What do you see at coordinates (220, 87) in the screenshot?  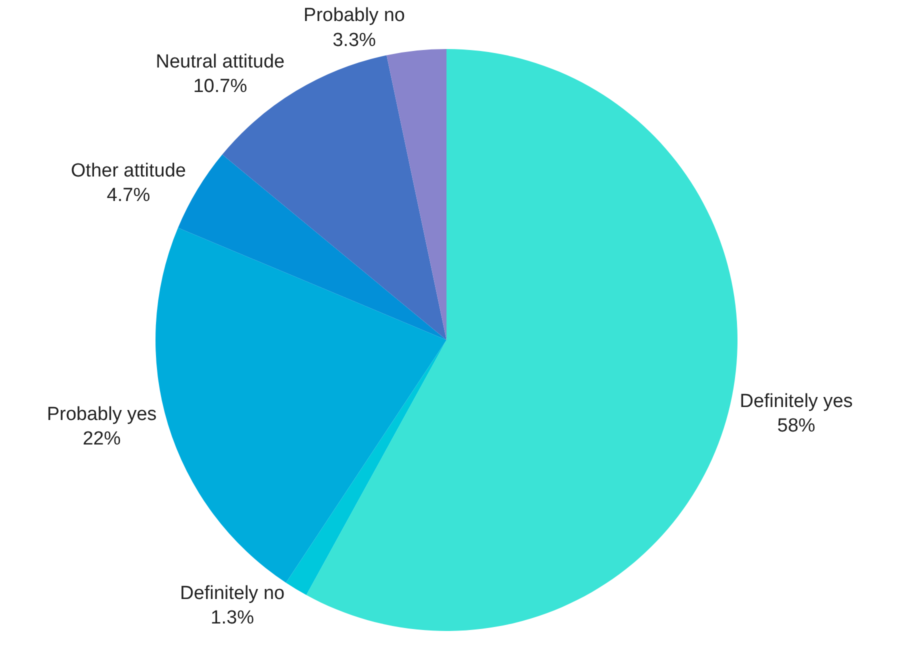 I see `data-label: 10.7%` at bounding box center [220, 87].